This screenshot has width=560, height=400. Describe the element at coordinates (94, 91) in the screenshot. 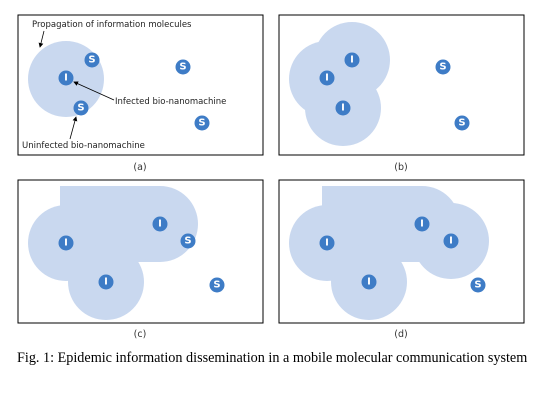

I see `infected-arrow` at that location.